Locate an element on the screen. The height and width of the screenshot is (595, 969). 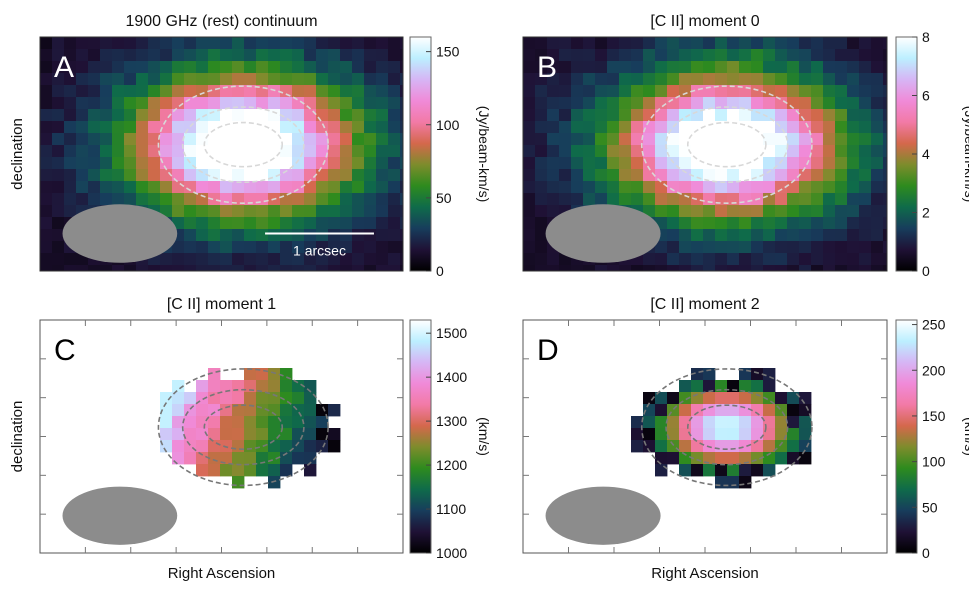
contours is located at coordinates (243, 427).